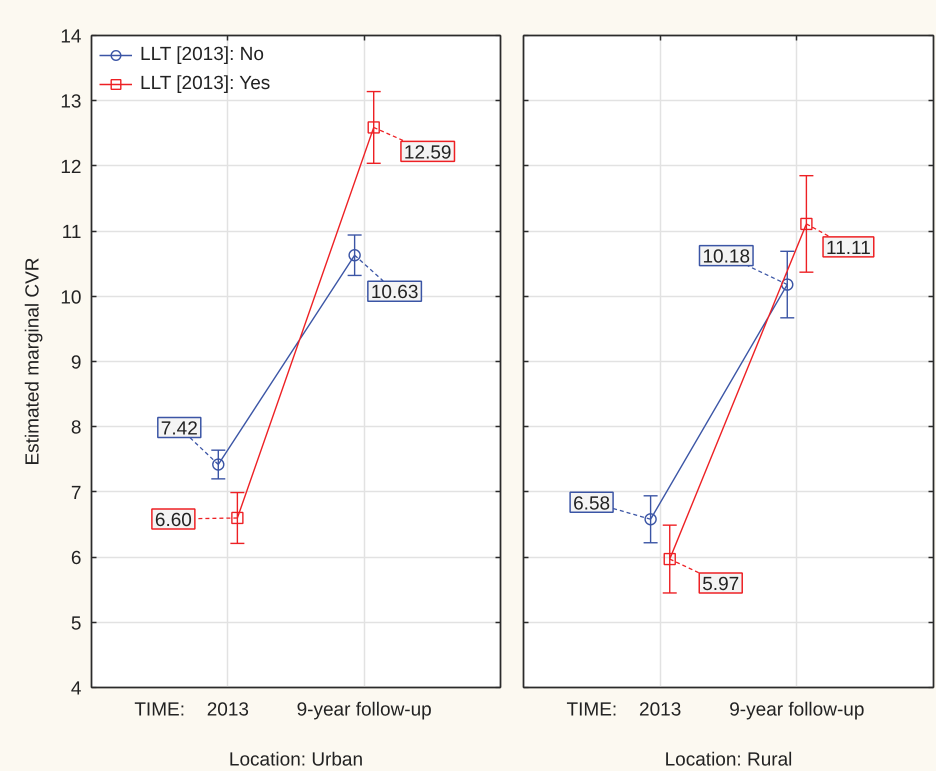  What do you see at coordinates (848, 248) in the screenshot?
I see `data-label: 11.11` at bounding box center [848, 248].